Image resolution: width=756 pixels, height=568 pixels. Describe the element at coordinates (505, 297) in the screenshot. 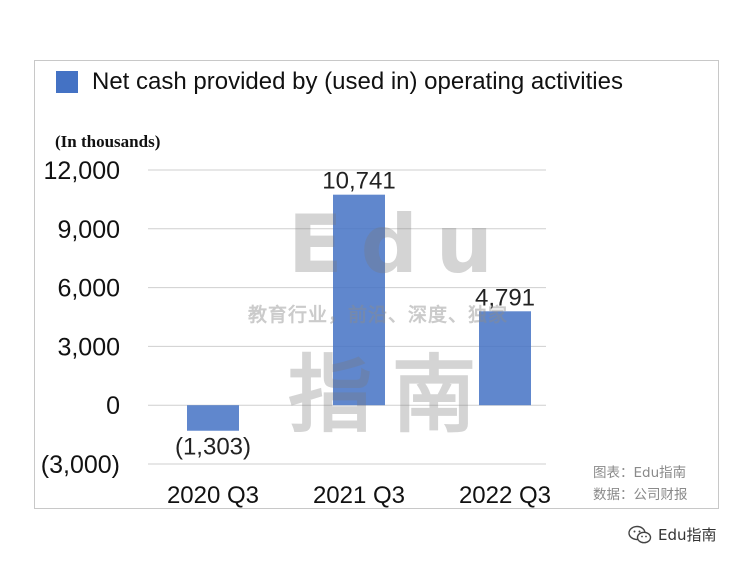

I see `data-label: 4,791` at that location.